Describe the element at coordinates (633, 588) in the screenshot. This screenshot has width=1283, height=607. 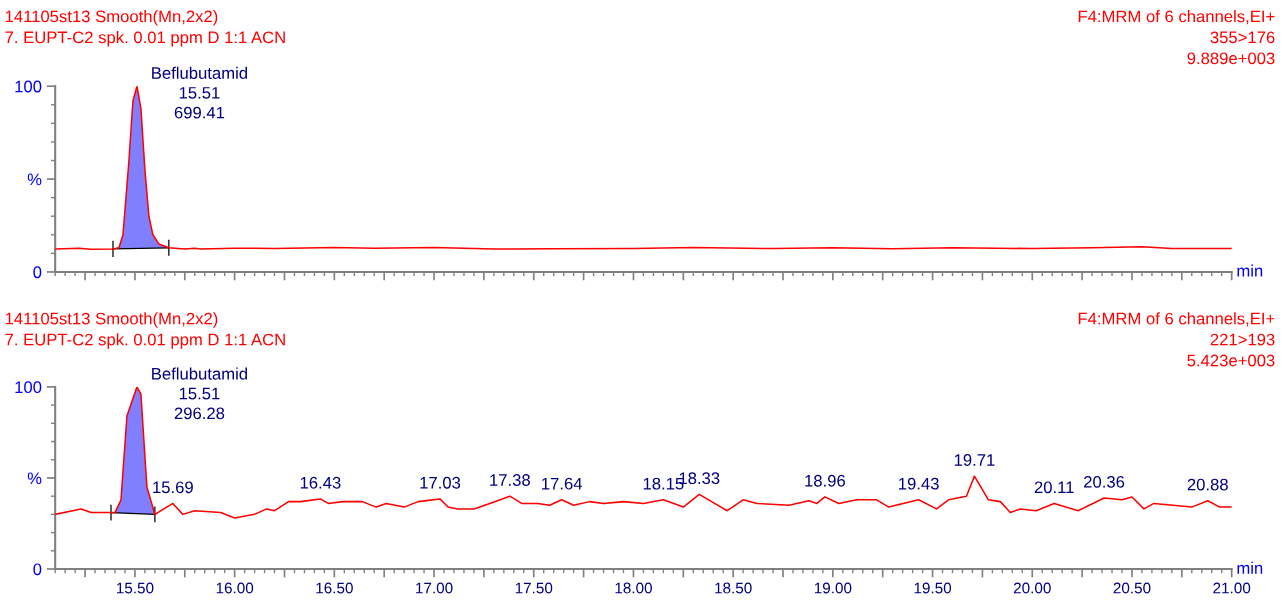
I see `x-tick-label: 18.00` at that location.